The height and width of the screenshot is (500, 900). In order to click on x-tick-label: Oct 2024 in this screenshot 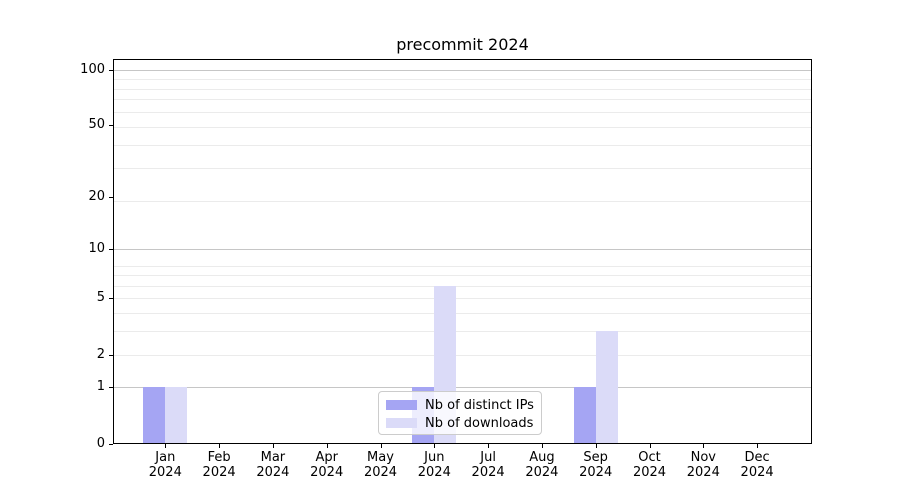, I will do `click(650, 465)`.